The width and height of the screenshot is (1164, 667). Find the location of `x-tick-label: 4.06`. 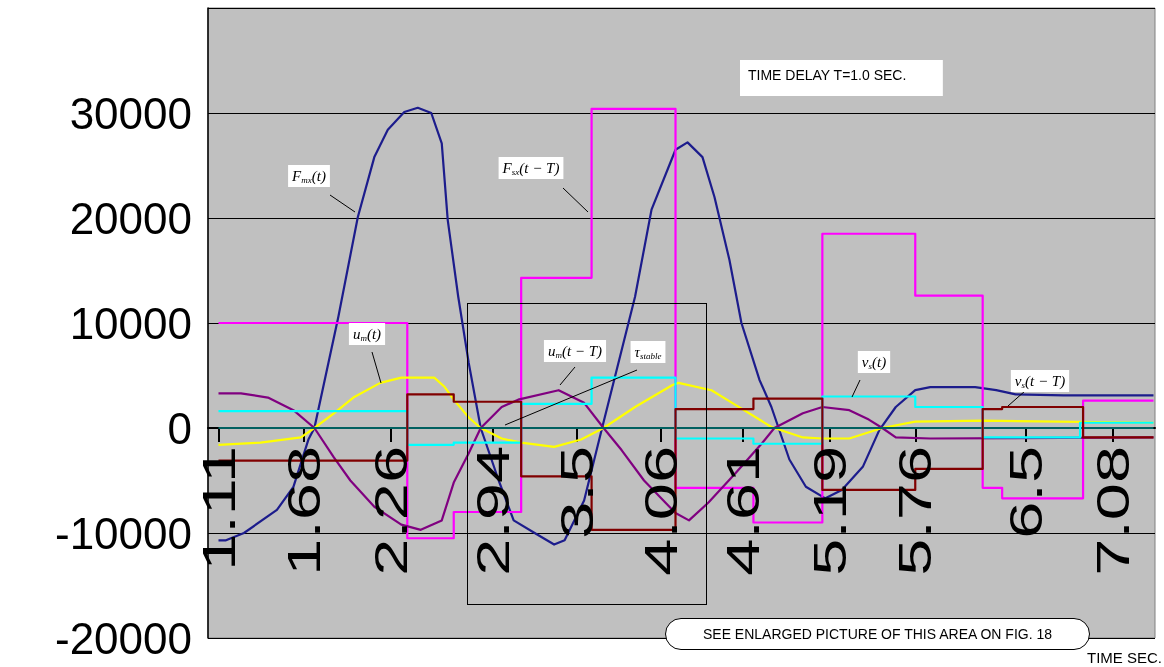

x-tick-label: 4.06 is located at coordinates (660, 511).